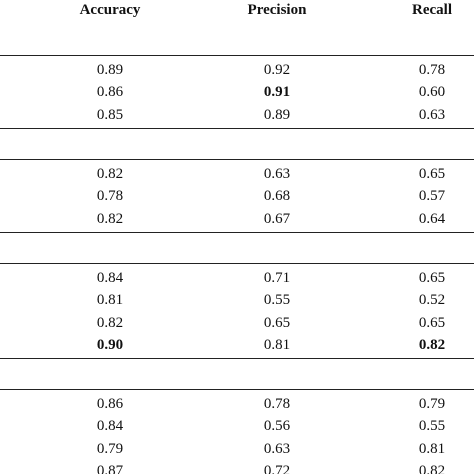 The width and height of the screenshot is (474, 474). What do you see at coordinates (277, 70) in the screenshot?
I see `table-cell: 0.92` at bounding box center [277, 70].